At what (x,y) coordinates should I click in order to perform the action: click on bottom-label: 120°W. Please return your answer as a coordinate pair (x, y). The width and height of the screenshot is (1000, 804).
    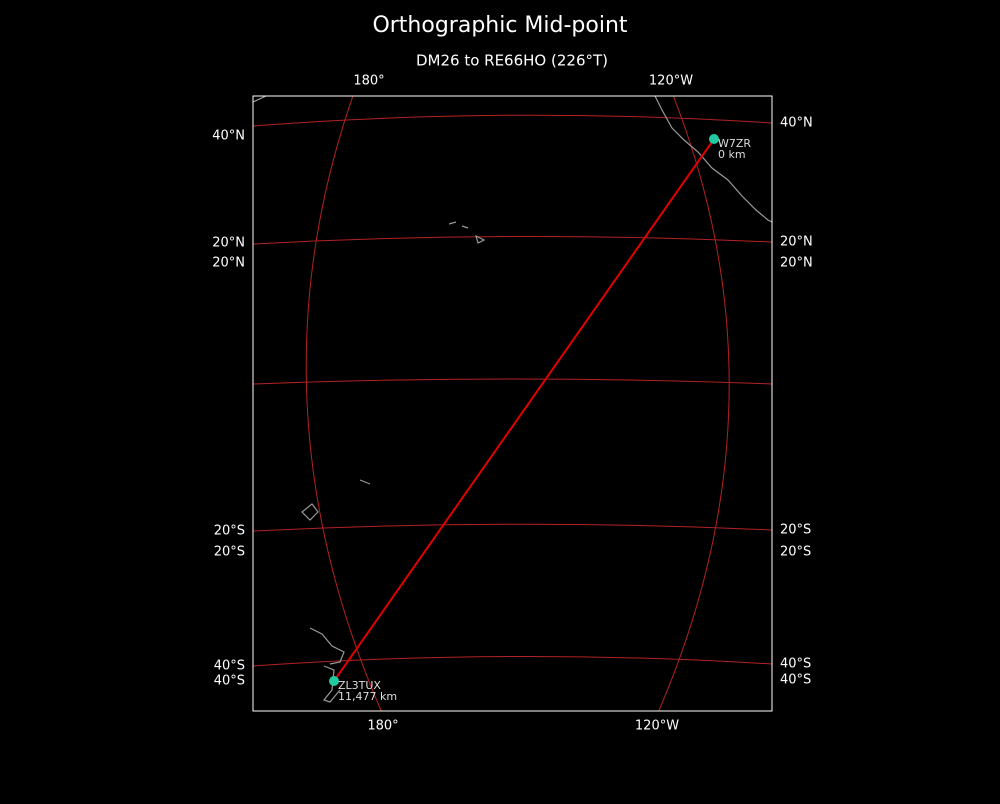
    Looking at the image, I should click on (657, 726).